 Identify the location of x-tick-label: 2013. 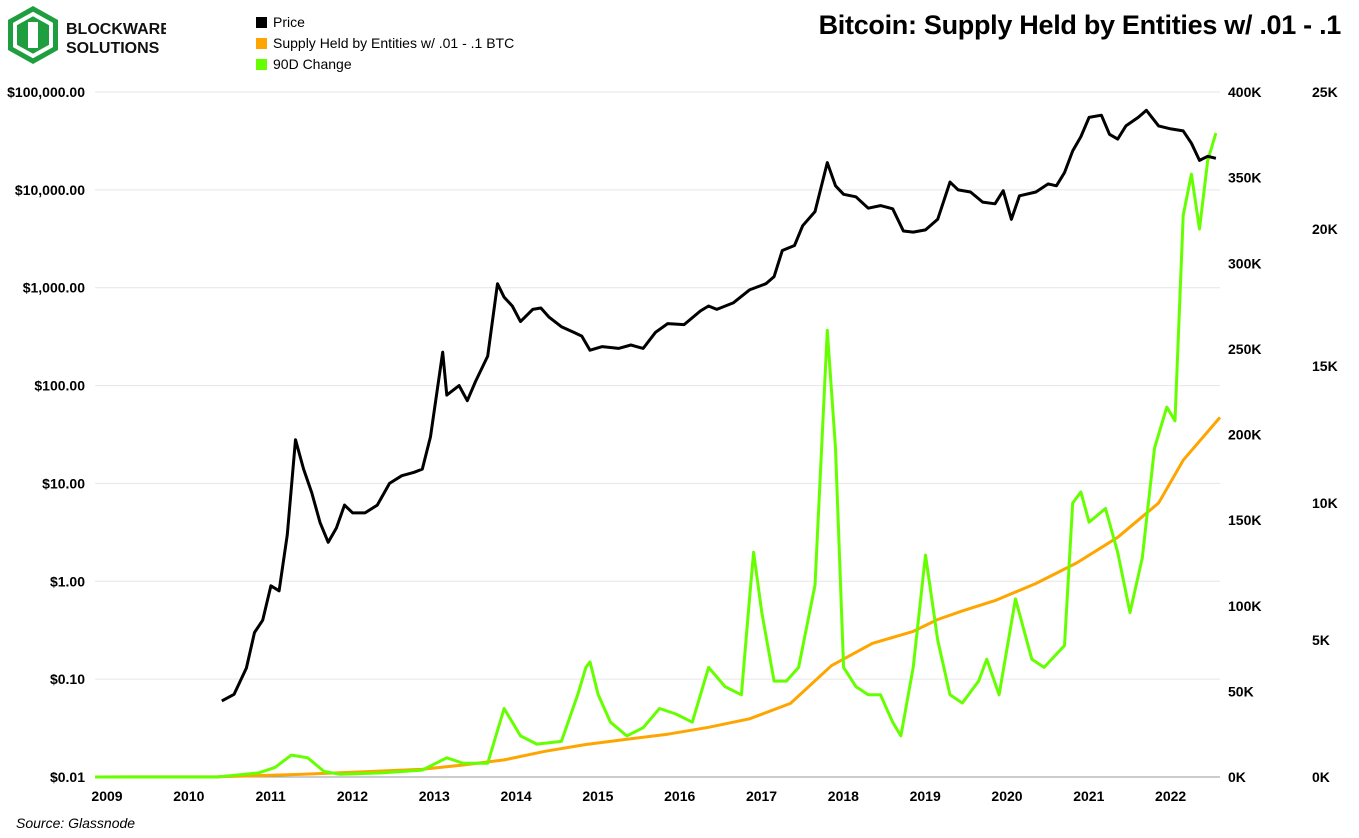
(434, 796).